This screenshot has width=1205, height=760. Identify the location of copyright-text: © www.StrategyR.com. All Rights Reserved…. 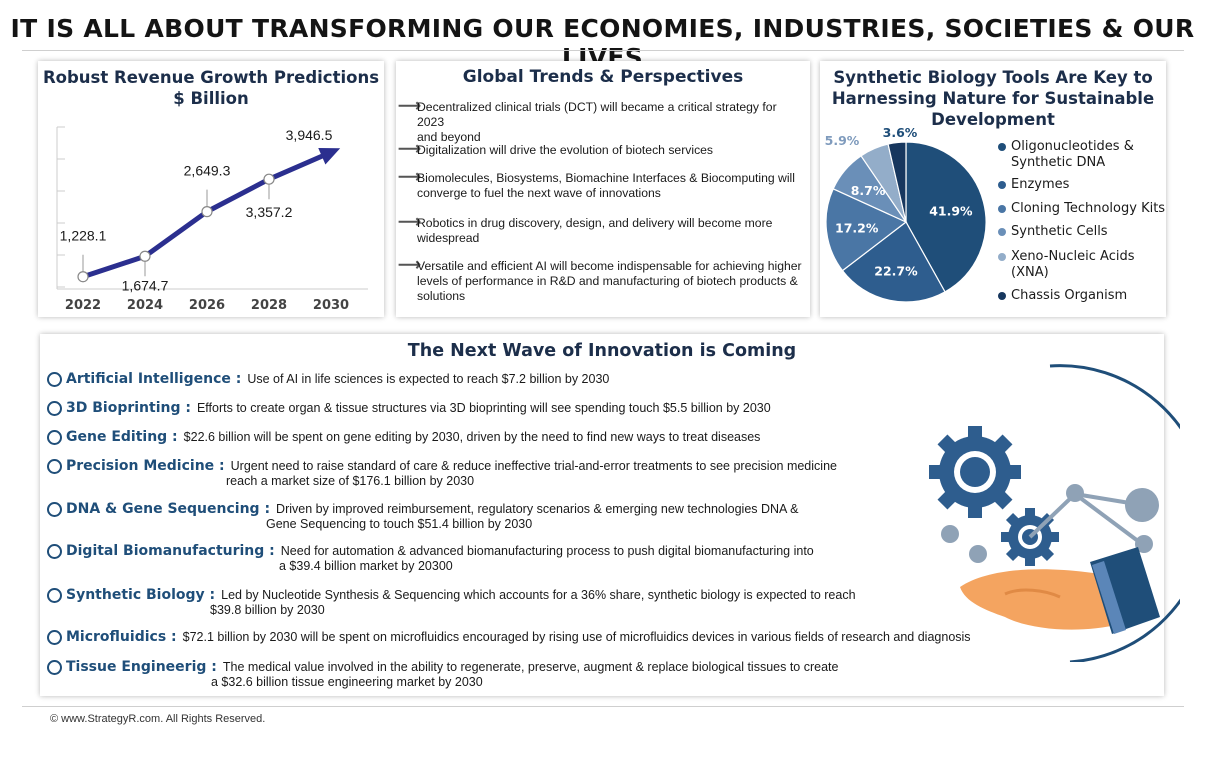
(158, 719).